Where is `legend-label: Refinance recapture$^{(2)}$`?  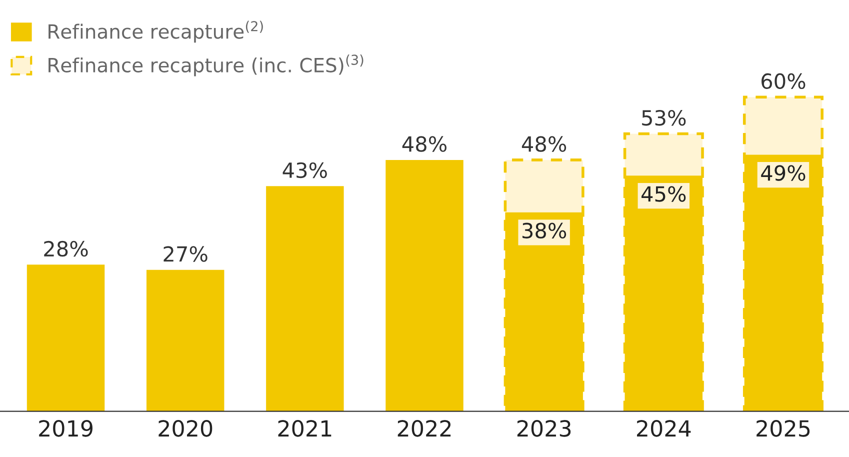 legend-label: Refinance recapture$^{(2)}$ is located at coordinates (155, 31).